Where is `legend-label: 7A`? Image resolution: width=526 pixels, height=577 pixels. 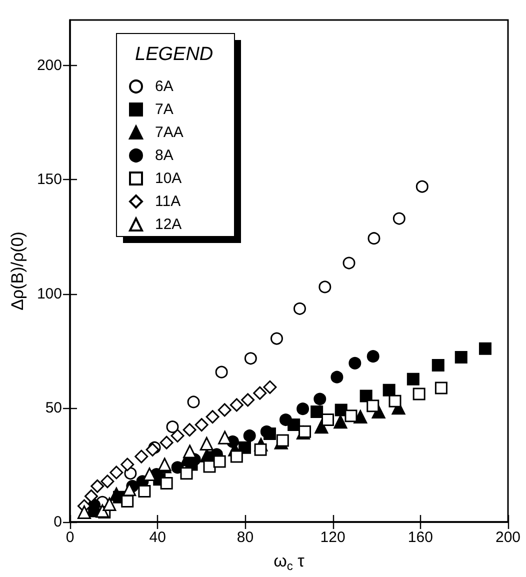 legend-label: 7A is located at coordinates (164, 109).